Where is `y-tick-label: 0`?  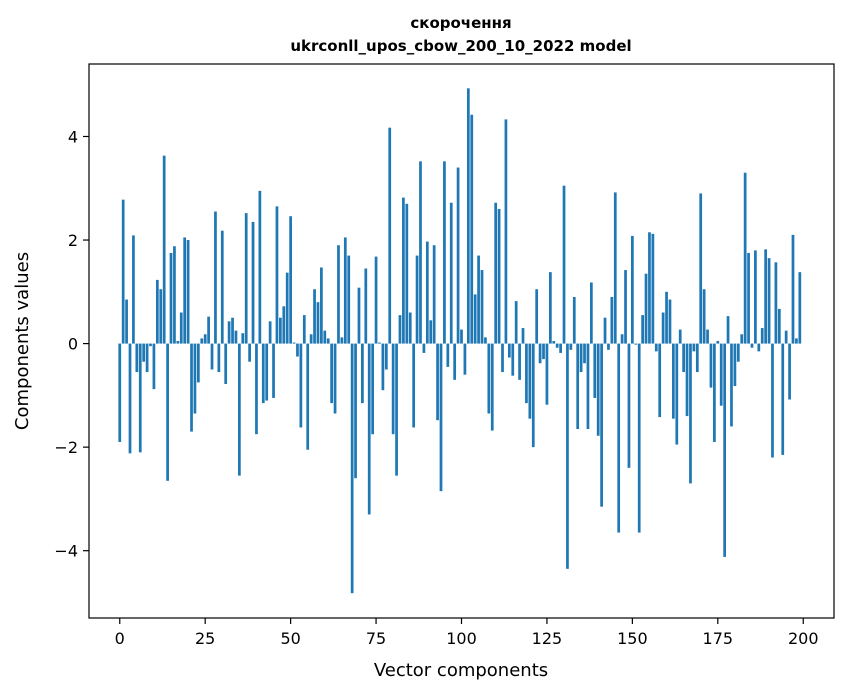 y-tick-label: 0 is located at coordinates (73, 344).